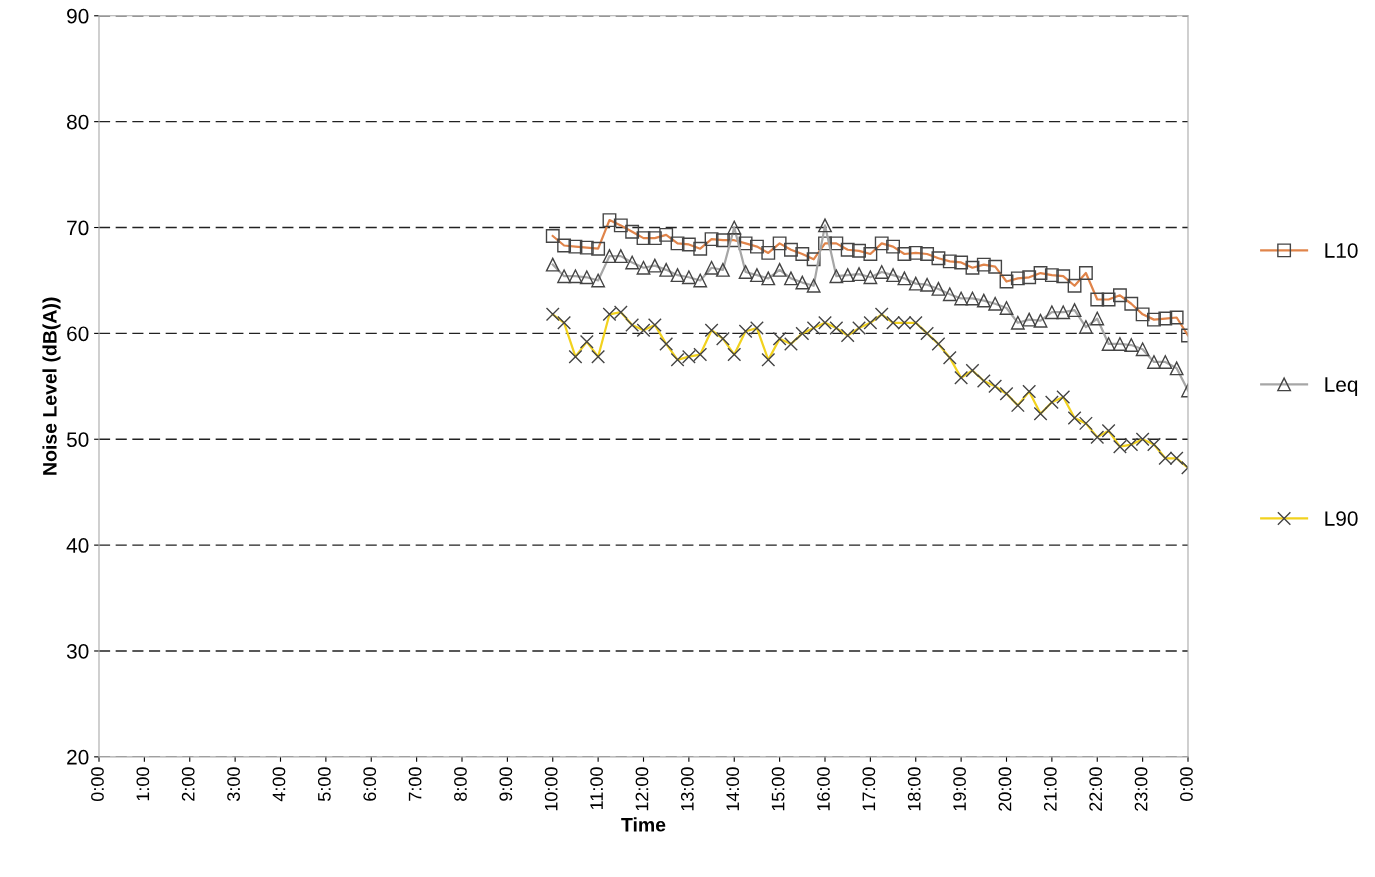 The image size is (1375, 877). What do you see at coordinates (914, 789) in the screenshot?
I see `x-tick-label: 18:00` at bounding box center [914, 789].